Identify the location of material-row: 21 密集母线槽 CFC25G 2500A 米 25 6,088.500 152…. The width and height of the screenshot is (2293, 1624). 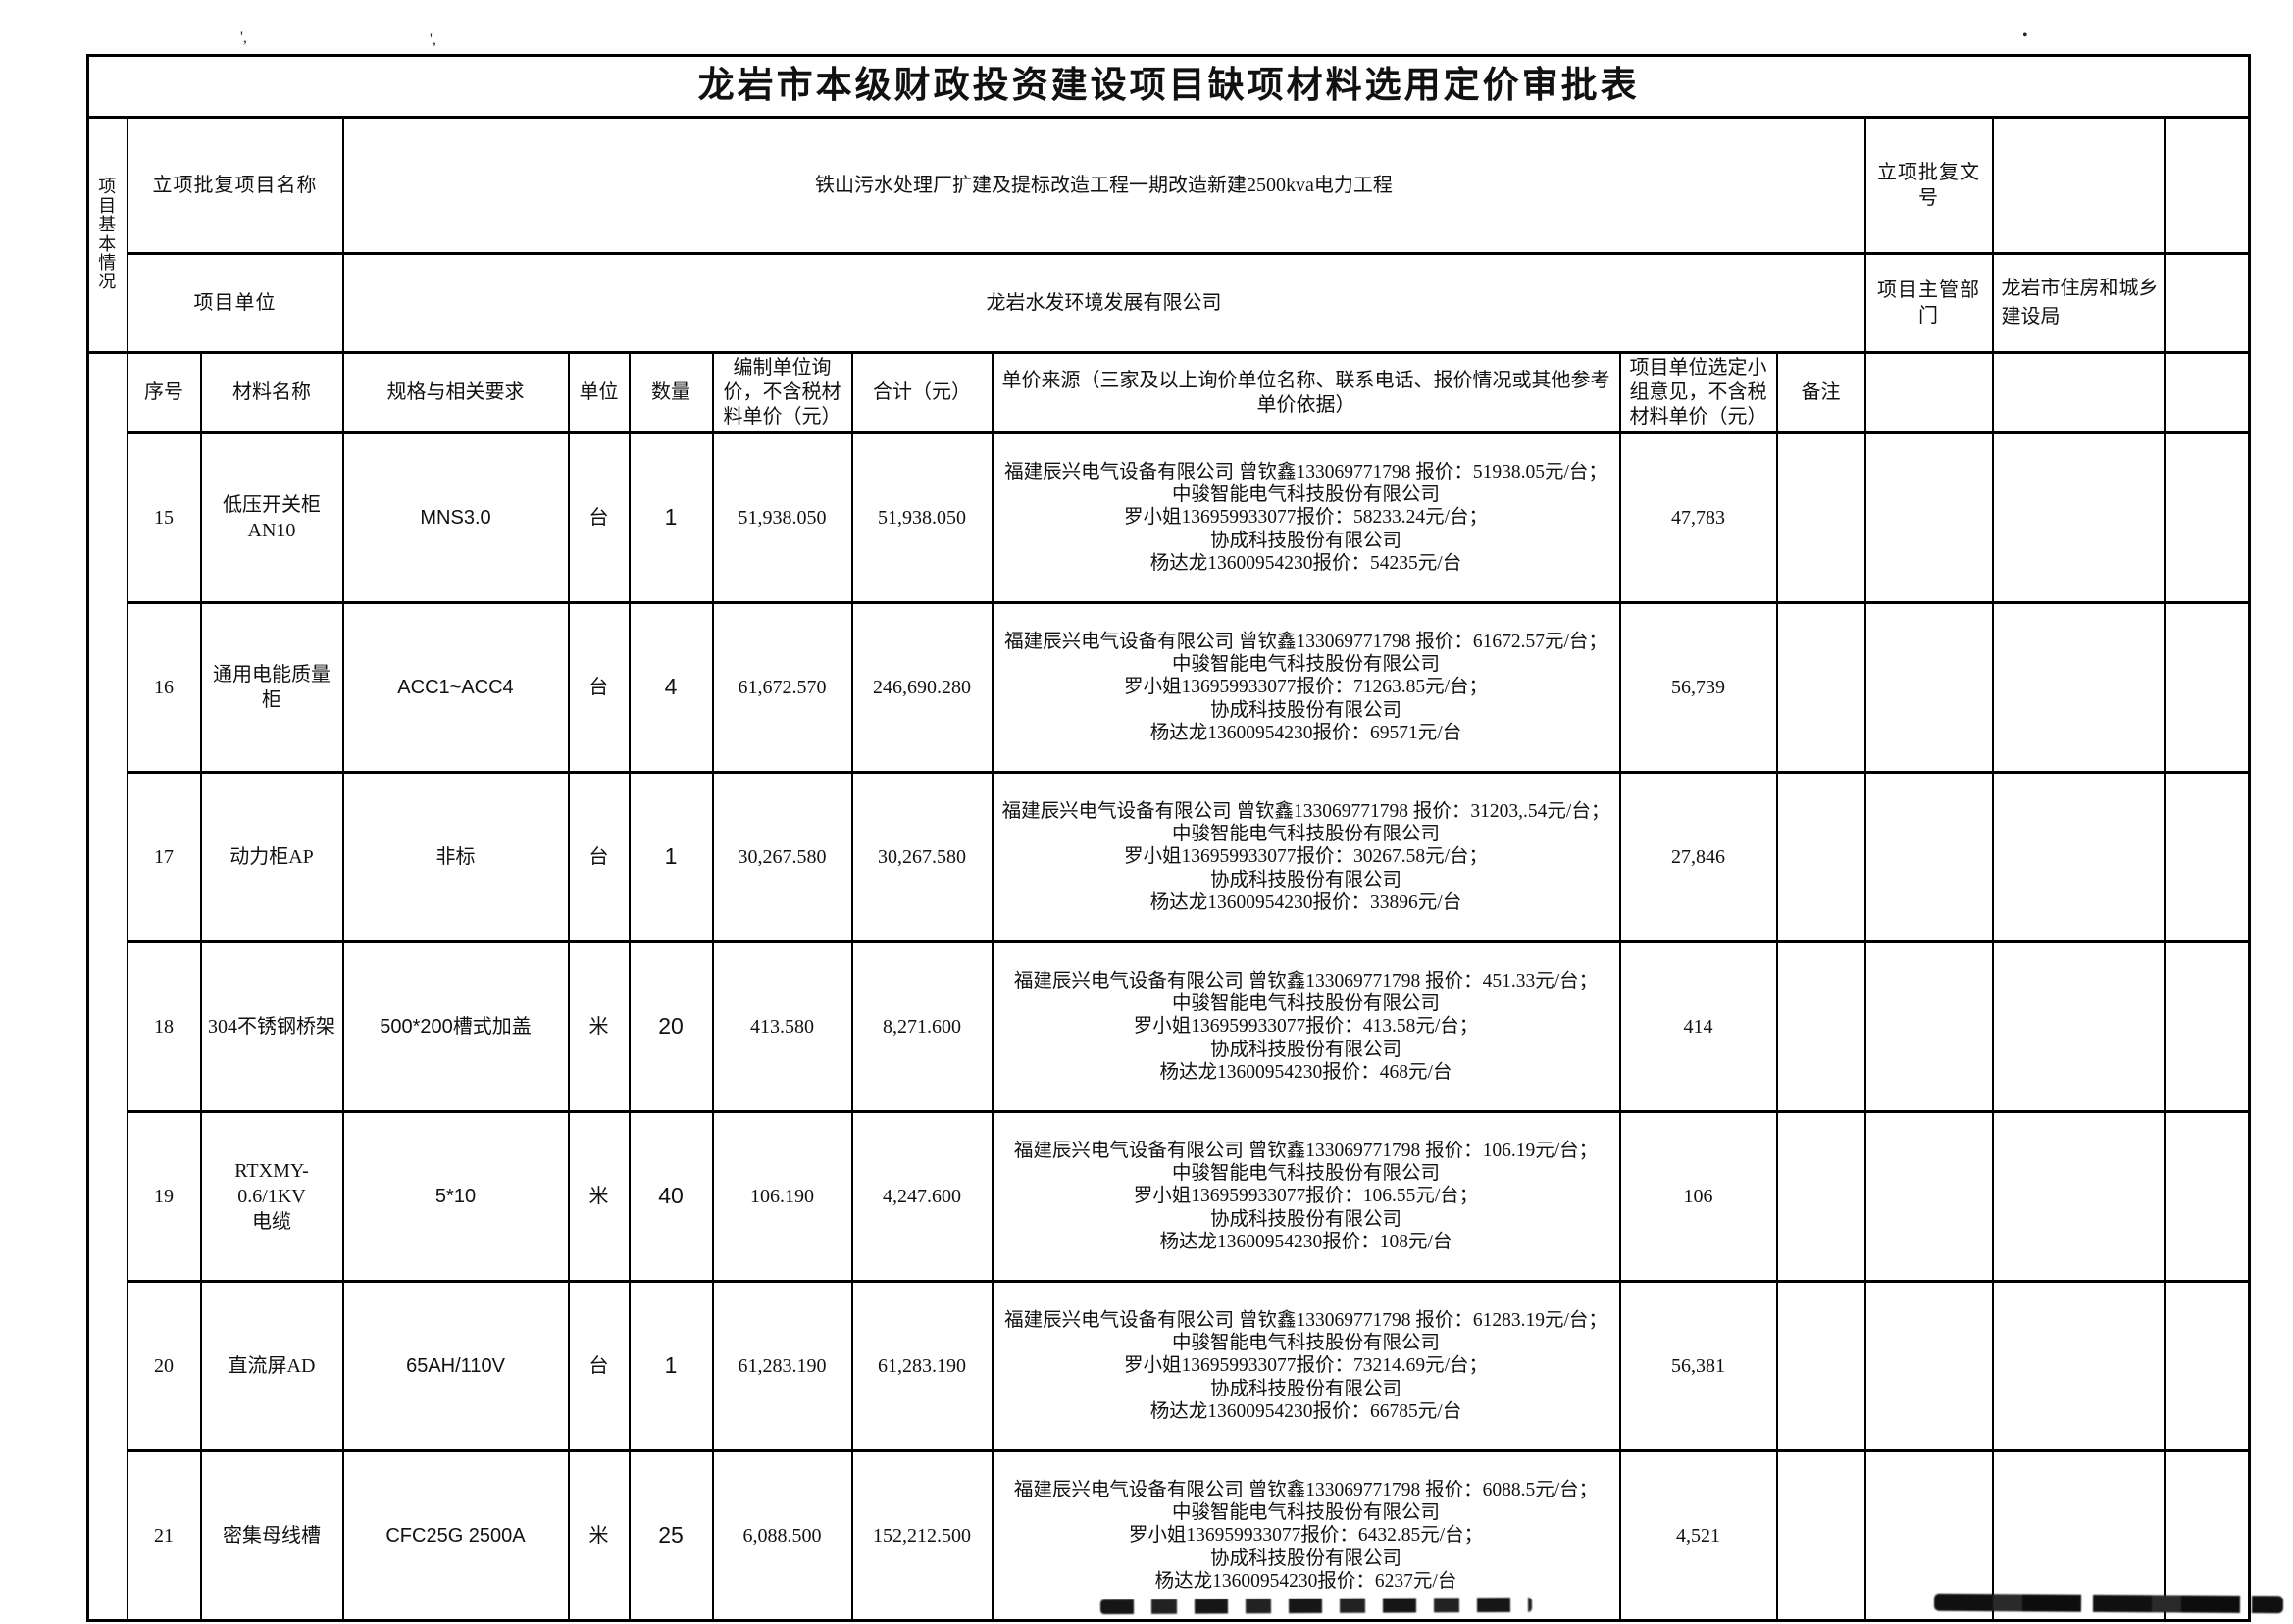
(1169, 1535).